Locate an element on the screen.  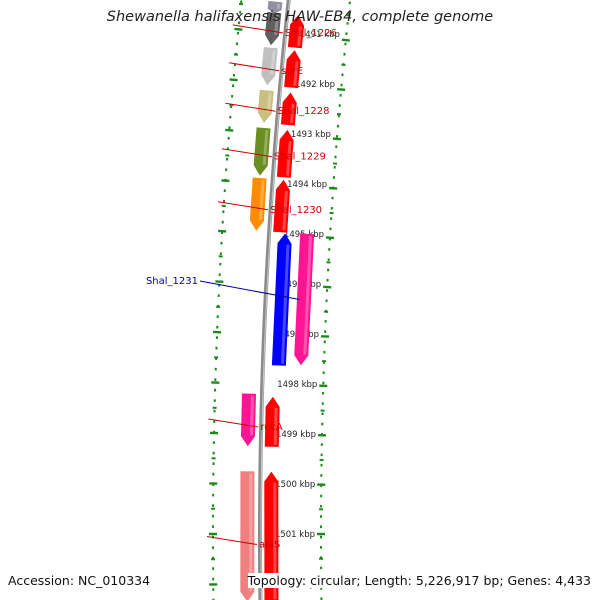
tick-label: 1494 kbp is located at coordinates (307, 185).